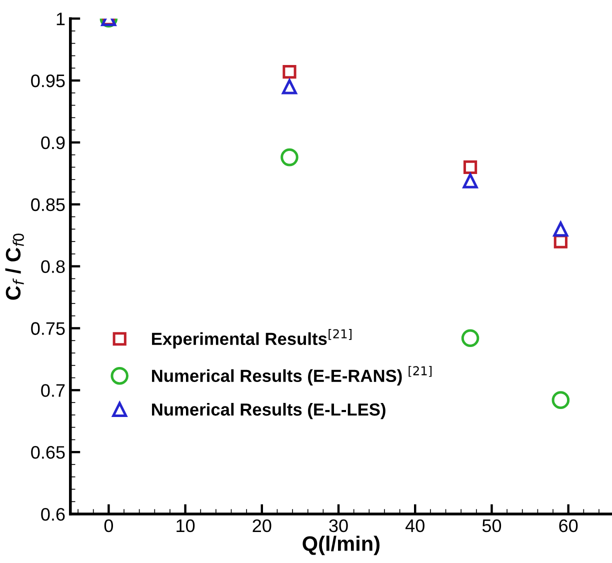  Describe the element at coordinates (108, 525) in the screenshot. I see `x-tick-label: 0` at that location.